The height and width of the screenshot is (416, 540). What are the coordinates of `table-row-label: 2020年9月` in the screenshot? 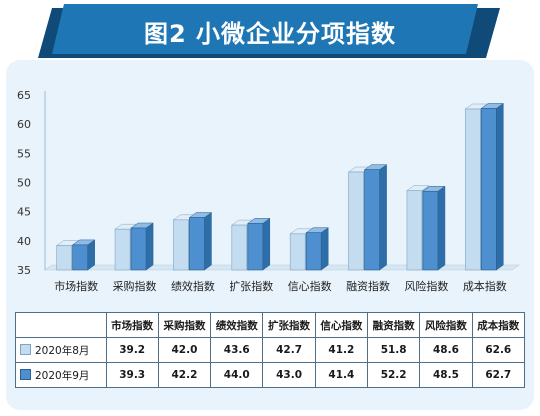 It's located at (61, 375).